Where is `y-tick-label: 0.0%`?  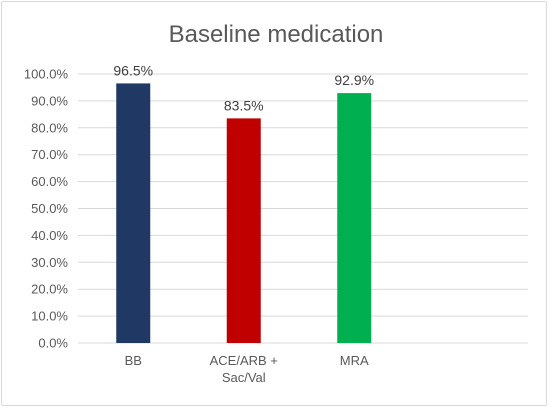
y-tick-label: 0.0% is located at coordinates (53, 343).